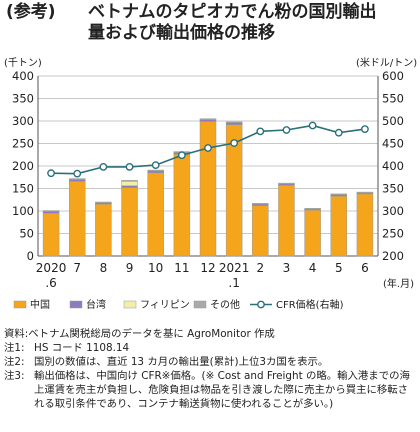  I want to click on right-tick-label: 600, so click(393, 76).